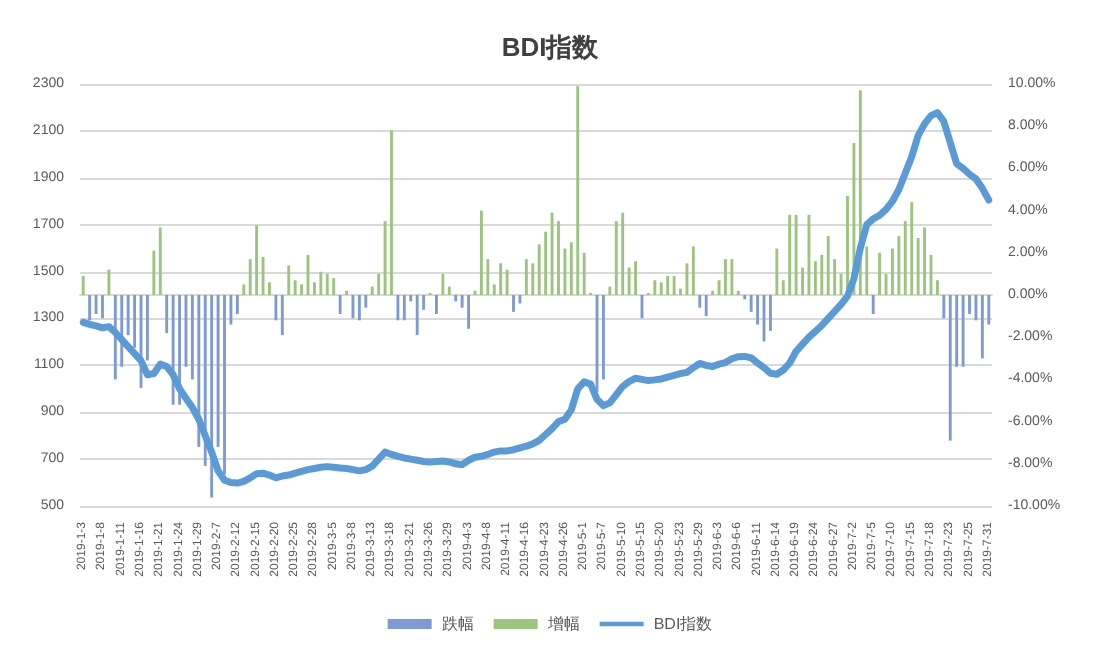 This screenshot has height=666, width=1100. I want to click on legend-label: 增幅, so click(562, 624).